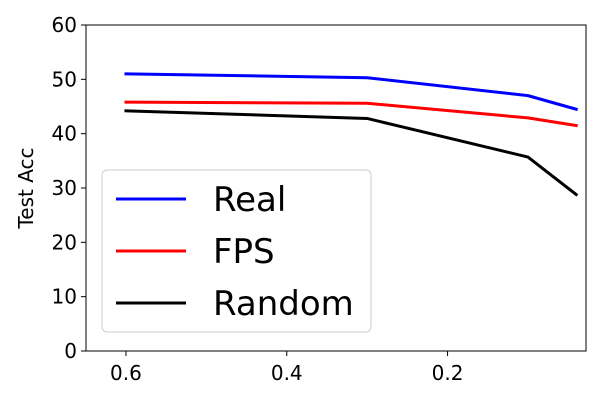 This screenshot has width=600, height=400. What do you see at coordinates (448, 373) in the screenshot?
I see `x-tick-label: 0.2` at bounding box center [448, 373].